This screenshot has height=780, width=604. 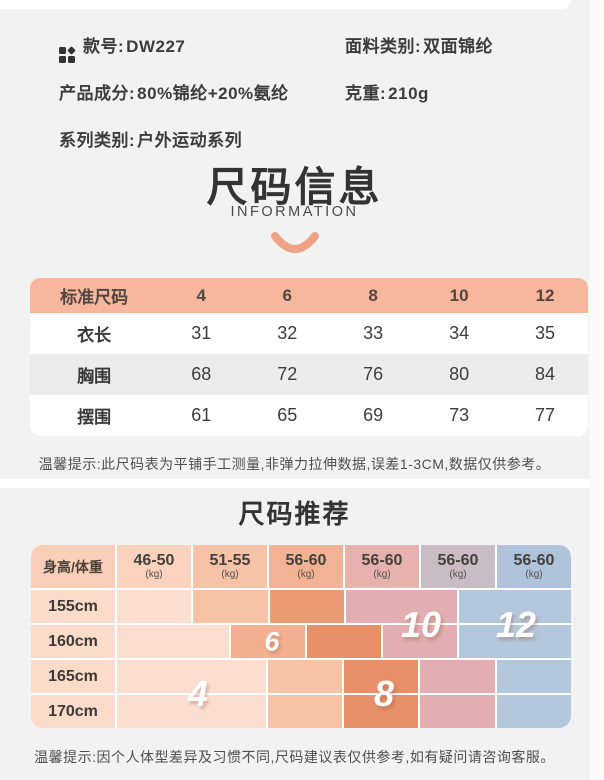 What do you see at coordinates (213, 93) in the screenshot?
I see `field-value: 80%锦纶+20%氨纶` at bounding box center [213, 93].